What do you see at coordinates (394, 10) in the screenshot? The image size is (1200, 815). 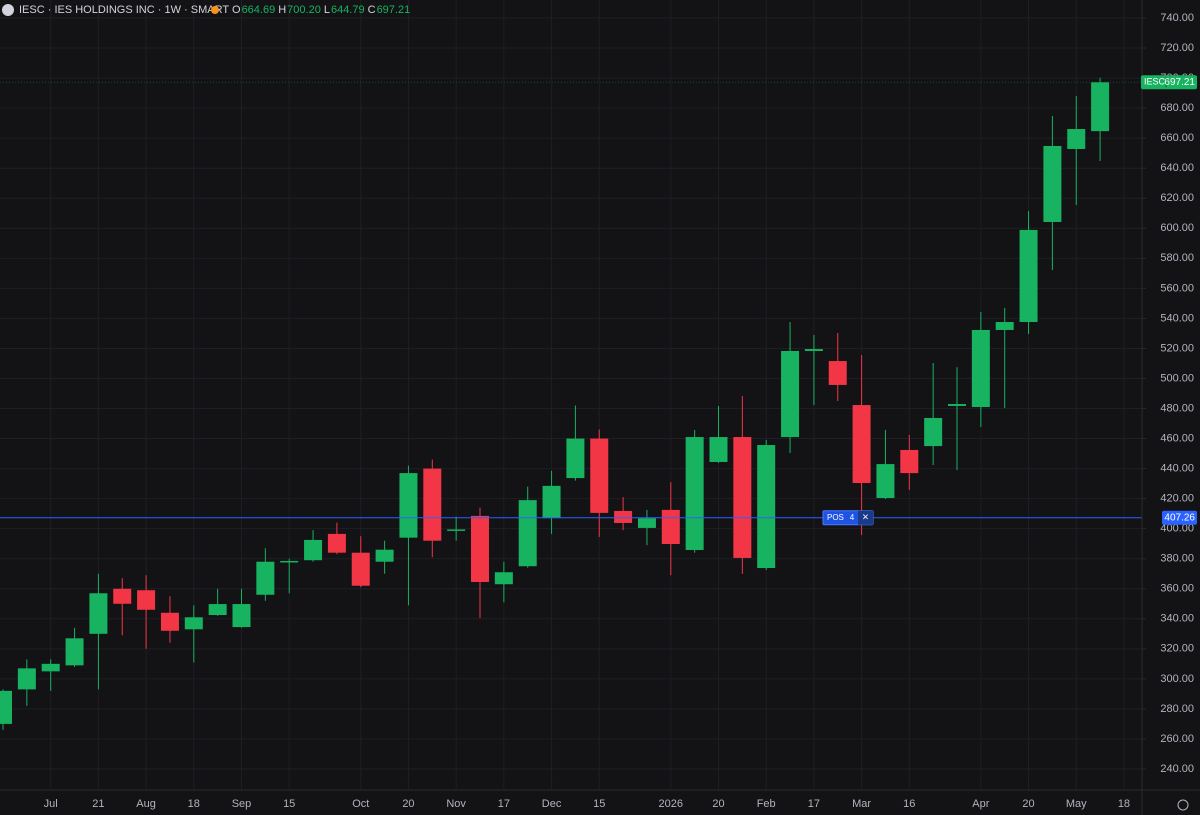 I see `ohlc-value: 697.21` at bounding box center [394, 10].